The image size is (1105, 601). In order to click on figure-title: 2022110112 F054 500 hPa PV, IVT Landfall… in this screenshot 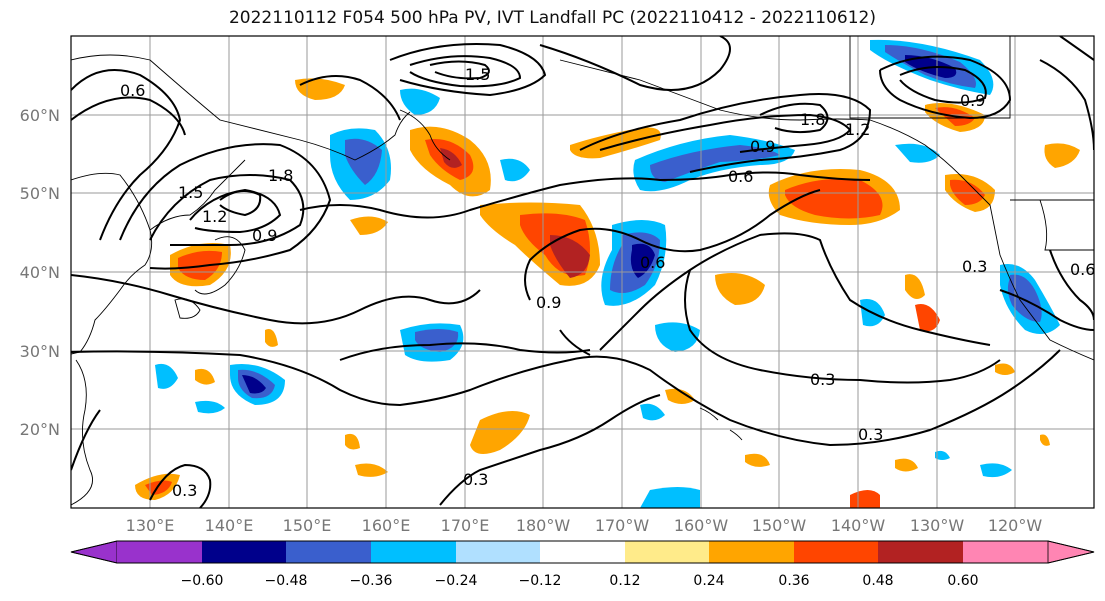, I will do `click(552, 18)`.